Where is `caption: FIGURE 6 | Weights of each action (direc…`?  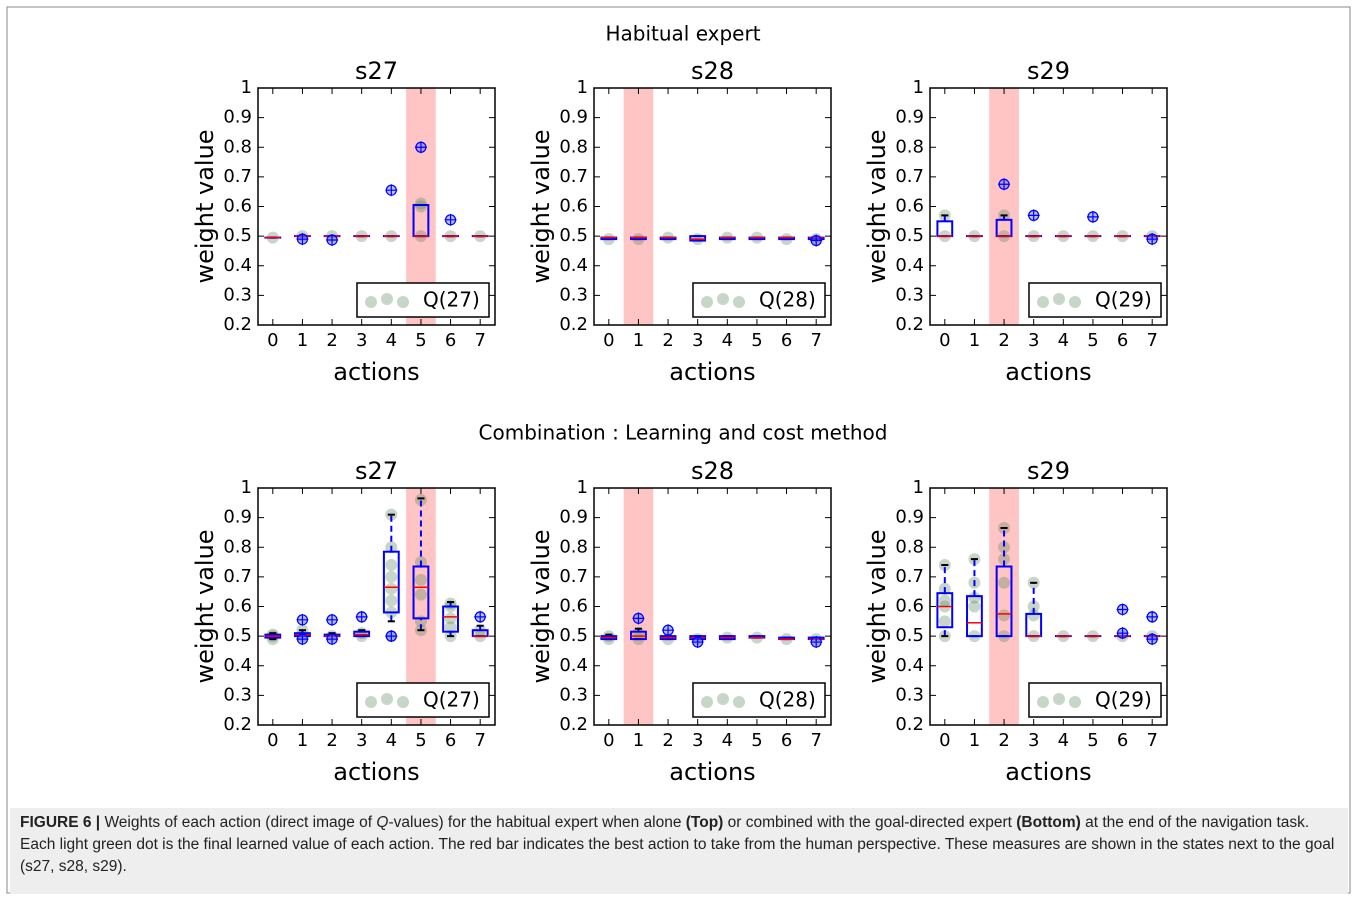
caption: FIGURE 6 | Weights of each action (direc… is located at coordinates (679, 851).